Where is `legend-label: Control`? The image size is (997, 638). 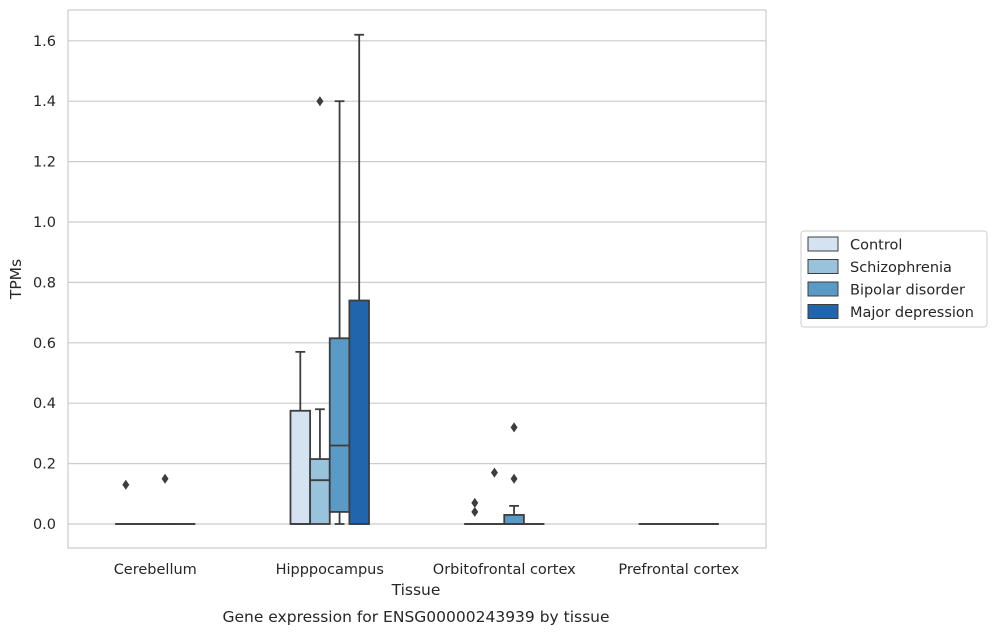 legend-label: Control is located at coordinates (876, 246).